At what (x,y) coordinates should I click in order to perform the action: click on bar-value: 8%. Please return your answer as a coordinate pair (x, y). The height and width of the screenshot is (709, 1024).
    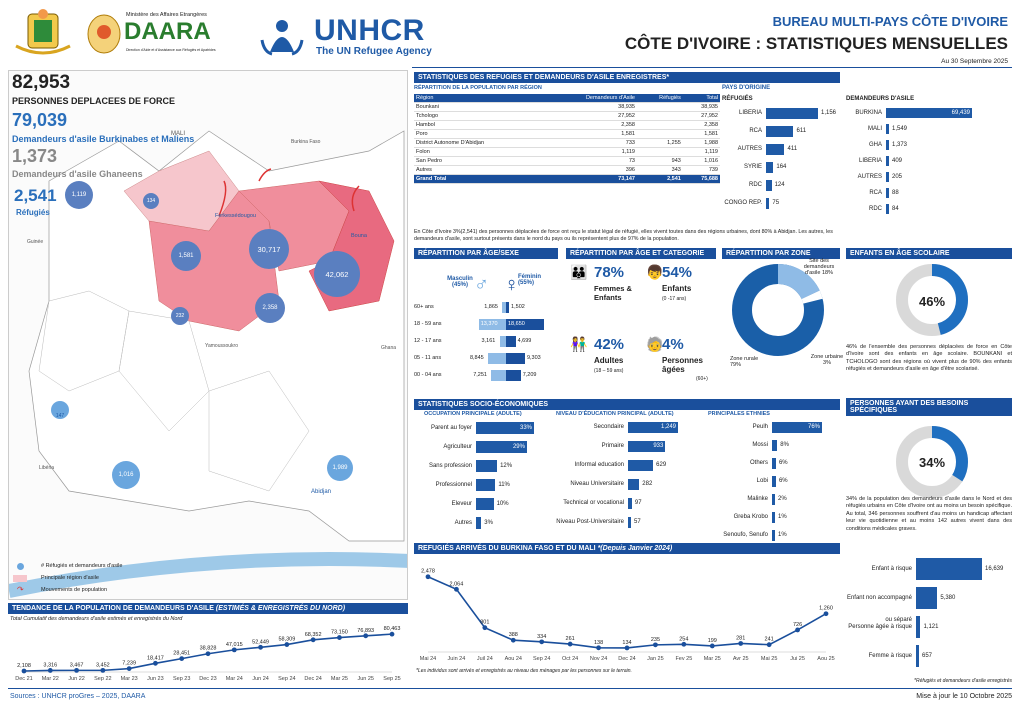
    Looking at the image, I should click on (784, 445).